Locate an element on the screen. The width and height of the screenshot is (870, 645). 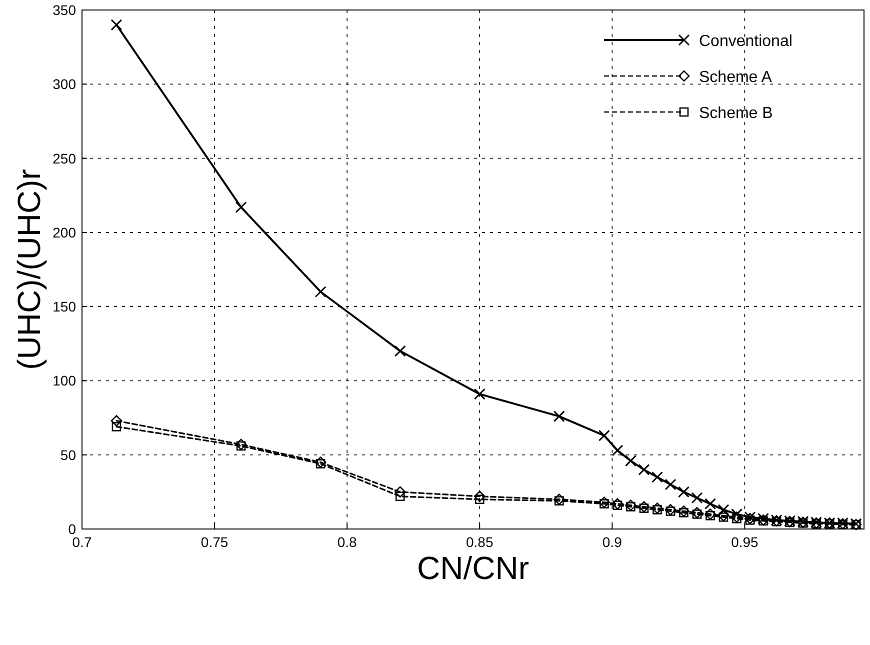
y-tick-label: 200 is located at coordinates (64, 232).